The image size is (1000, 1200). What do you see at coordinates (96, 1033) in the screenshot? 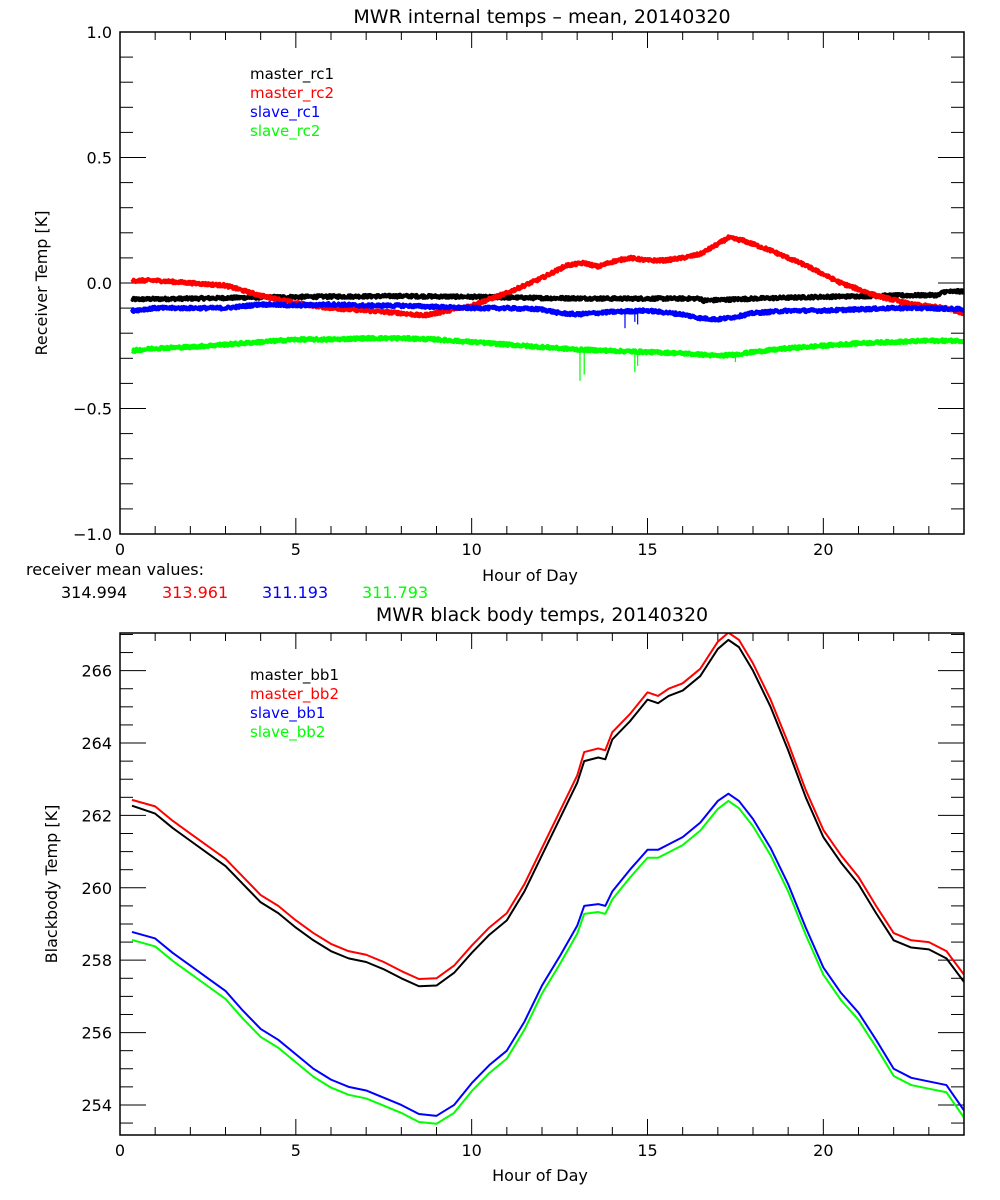
I see `y-tick-label: 256` at bounding box center [96, 1033].